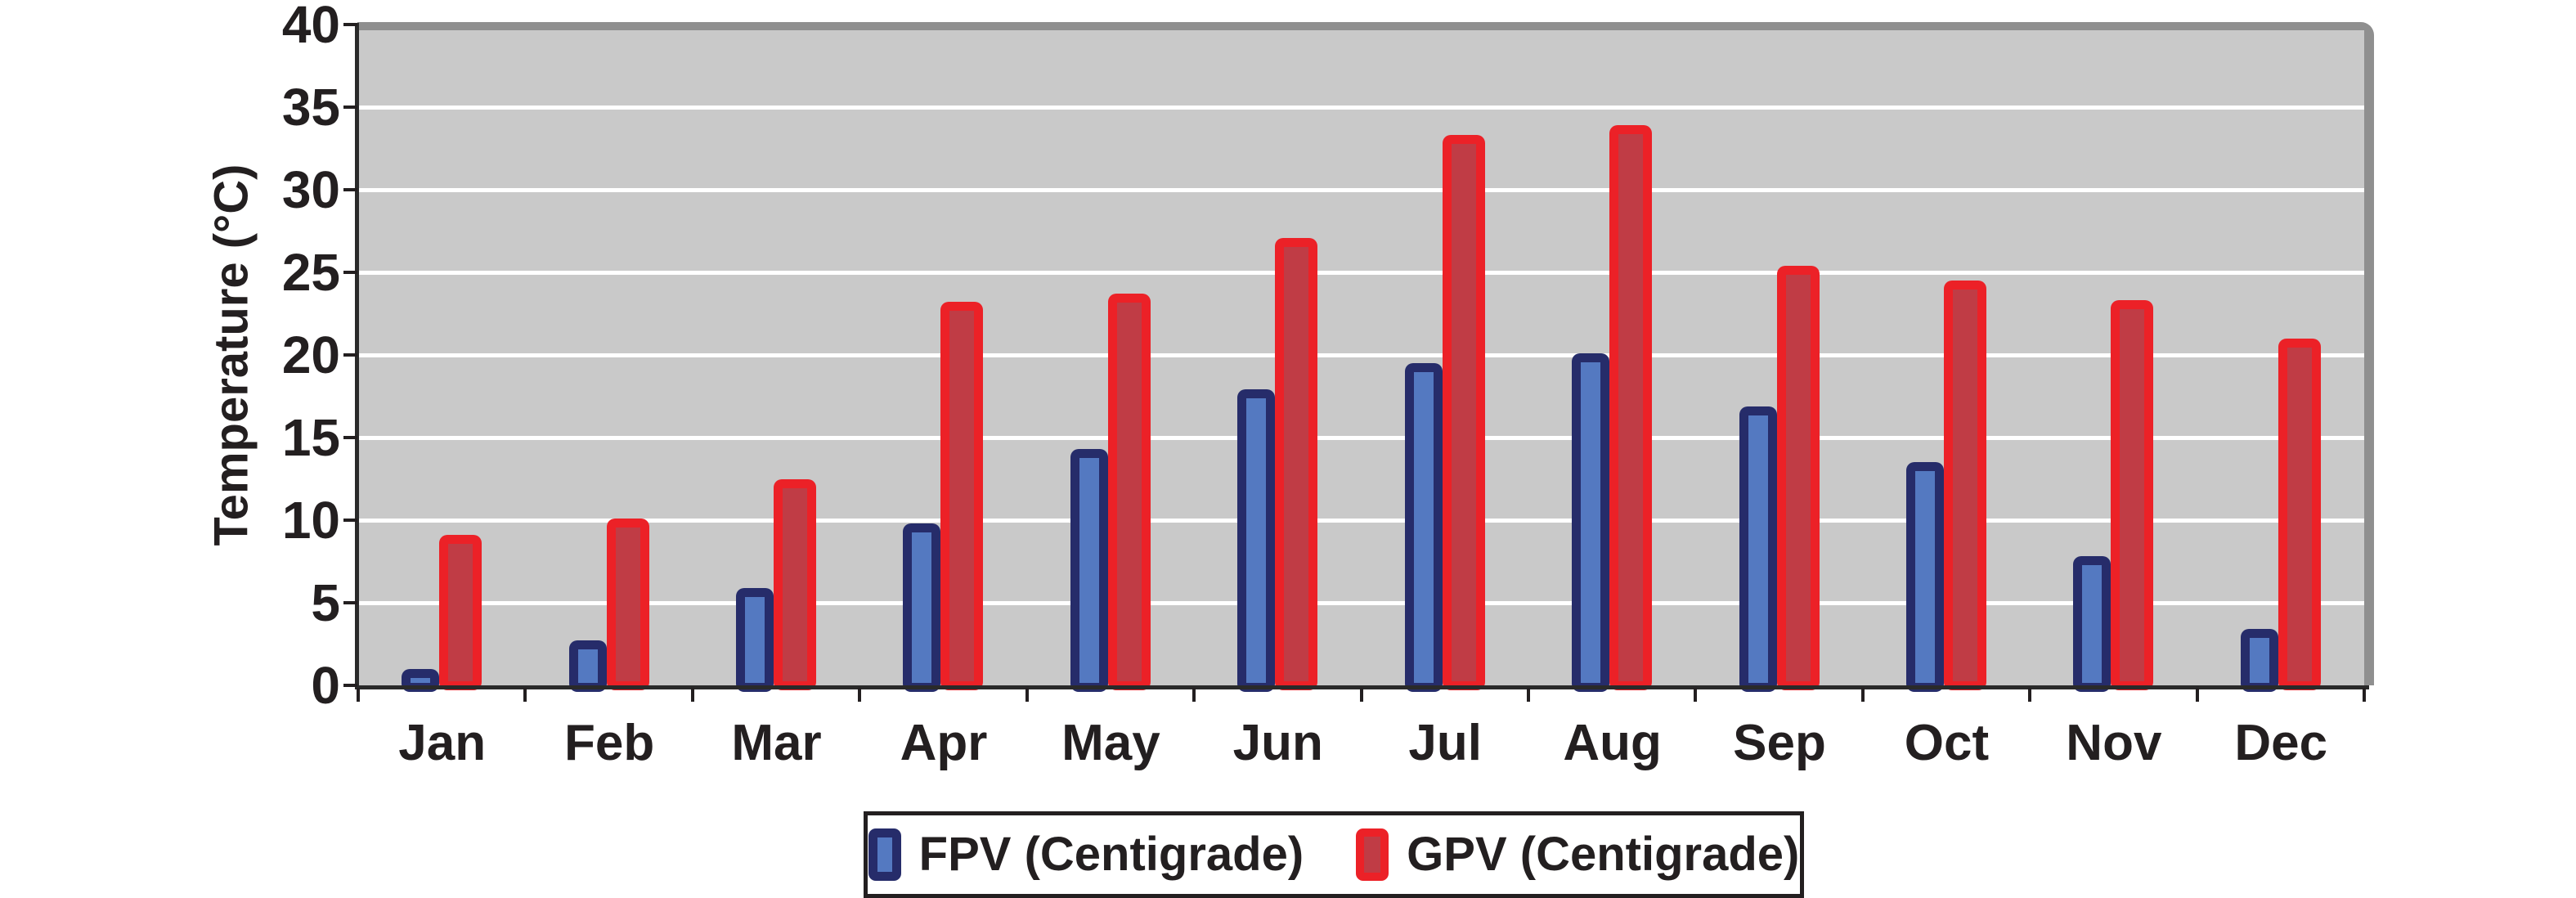 This screenshot has height=898, width=2576. Describe the element at coordinates (1129, 492) in the screenshot. I see `bar-may-gpv` at that location.